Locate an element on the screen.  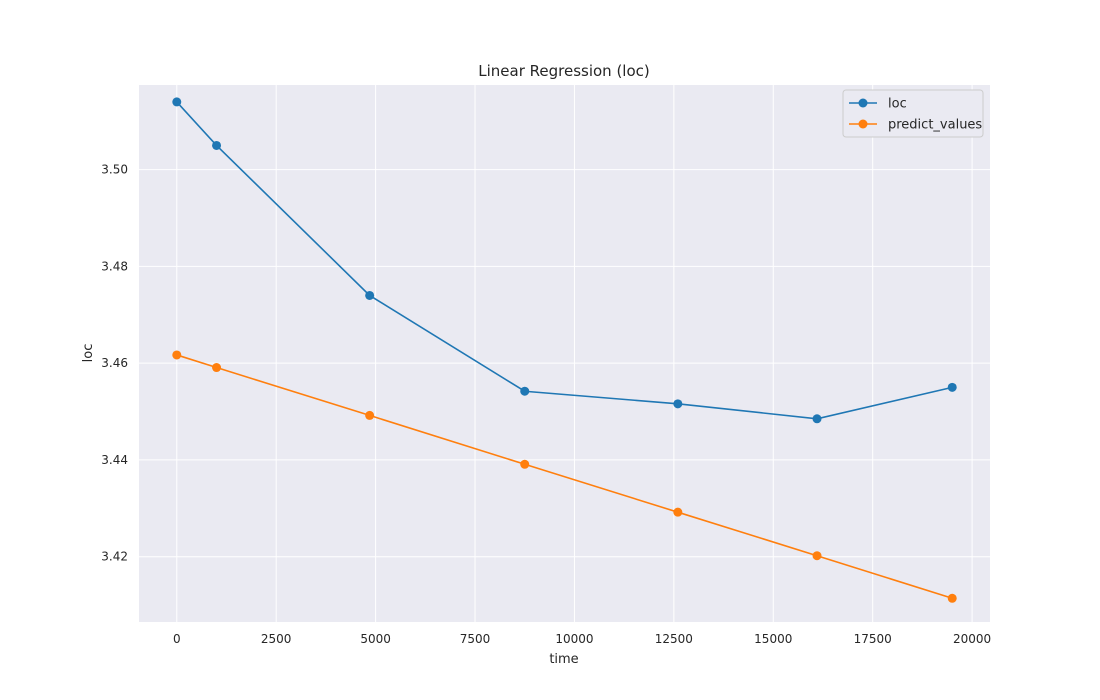
legend-label: predict_values is located at coordinates (935, 125).